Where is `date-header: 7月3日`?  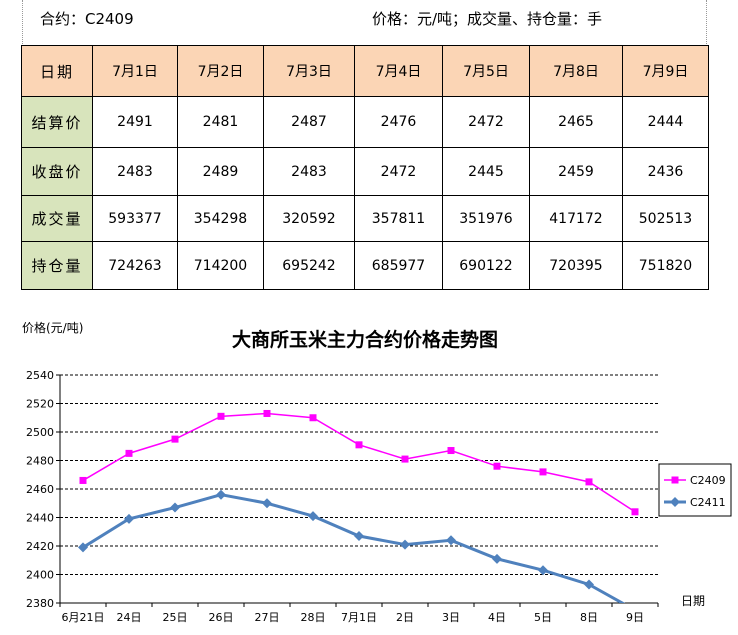
date-header: 7月3日 is located at coordinates (309, 71).